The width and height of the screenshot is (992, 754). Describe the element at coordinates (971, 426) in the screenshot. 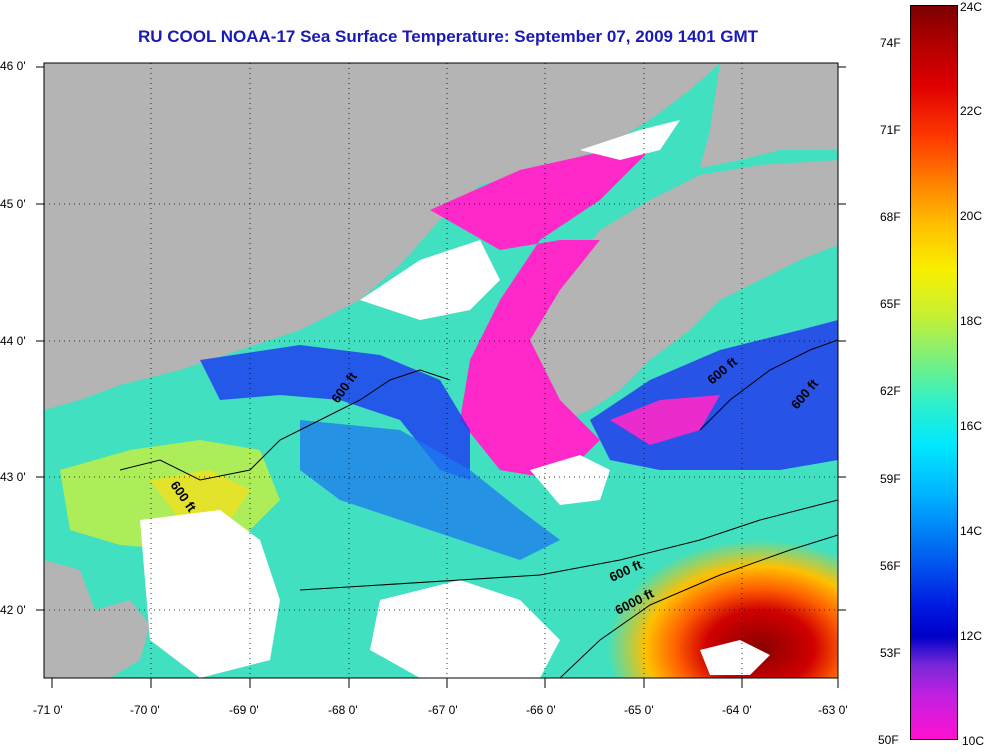

I see `colorbar-c-label: 16C` at that location.